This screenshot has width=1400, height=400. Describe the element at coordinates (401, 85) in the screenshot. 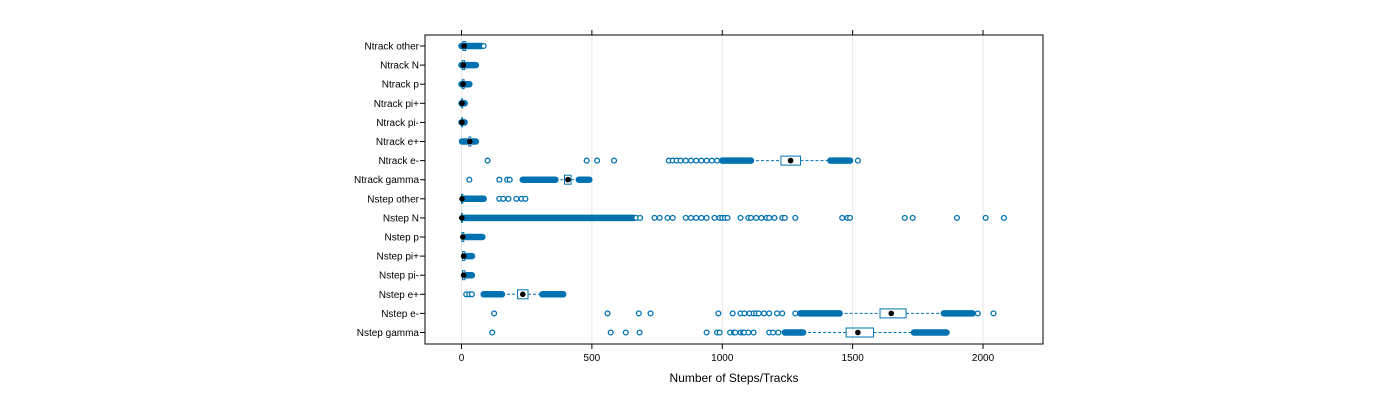

I see `category-label: Ntrack p` at that location.